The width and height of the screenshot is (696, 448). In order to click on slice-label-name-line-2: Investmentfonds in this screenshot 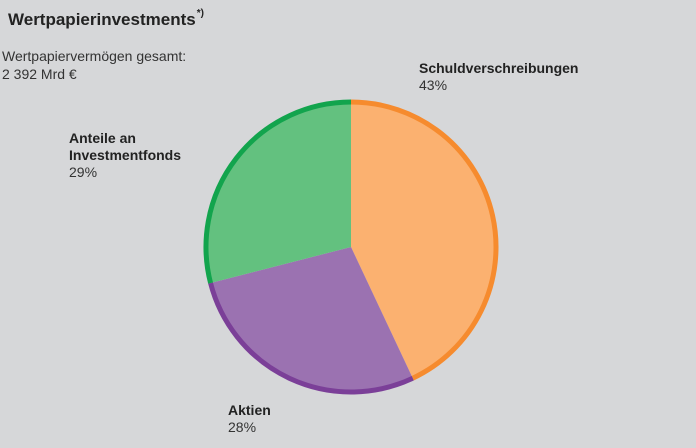, I will do `click(125, 155)`.